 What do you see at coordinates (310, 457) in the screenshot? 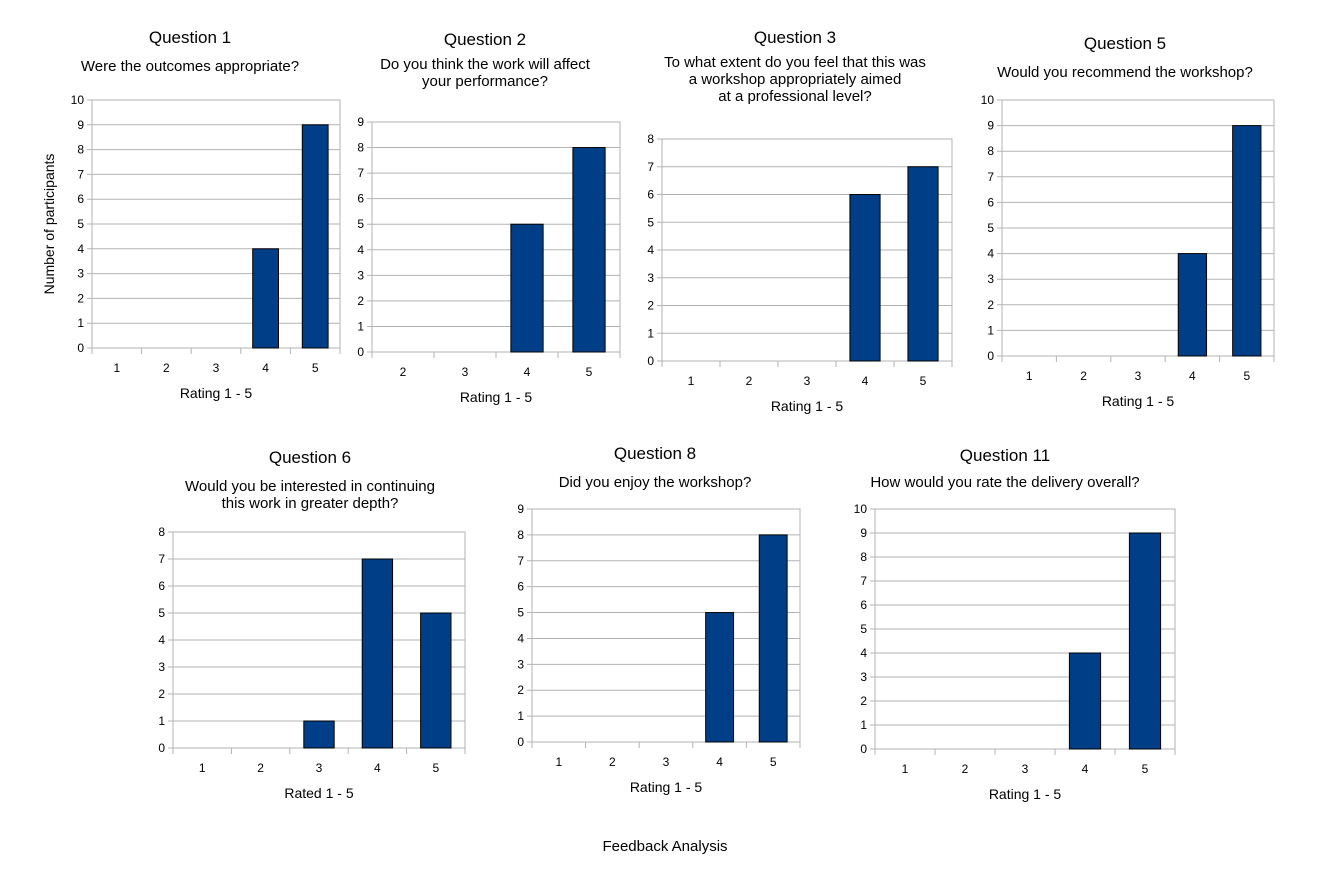
I see `chart-title: Question 6` at bounding box center [310, 457].